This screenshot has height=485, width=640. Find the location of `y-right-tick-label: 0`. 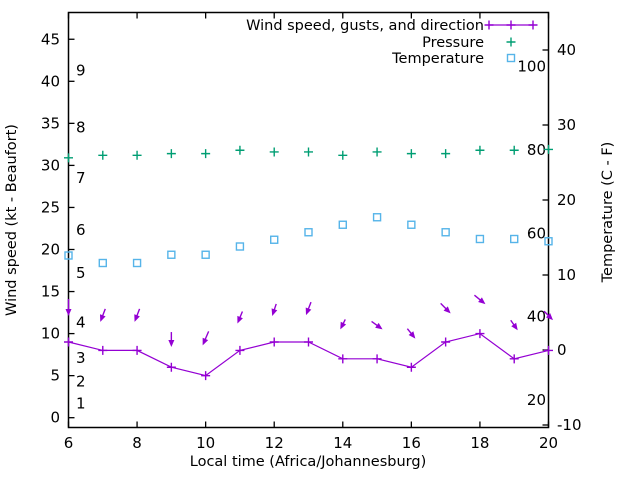

y-right-tick-label: 0 is located at coordinates (562, 350).